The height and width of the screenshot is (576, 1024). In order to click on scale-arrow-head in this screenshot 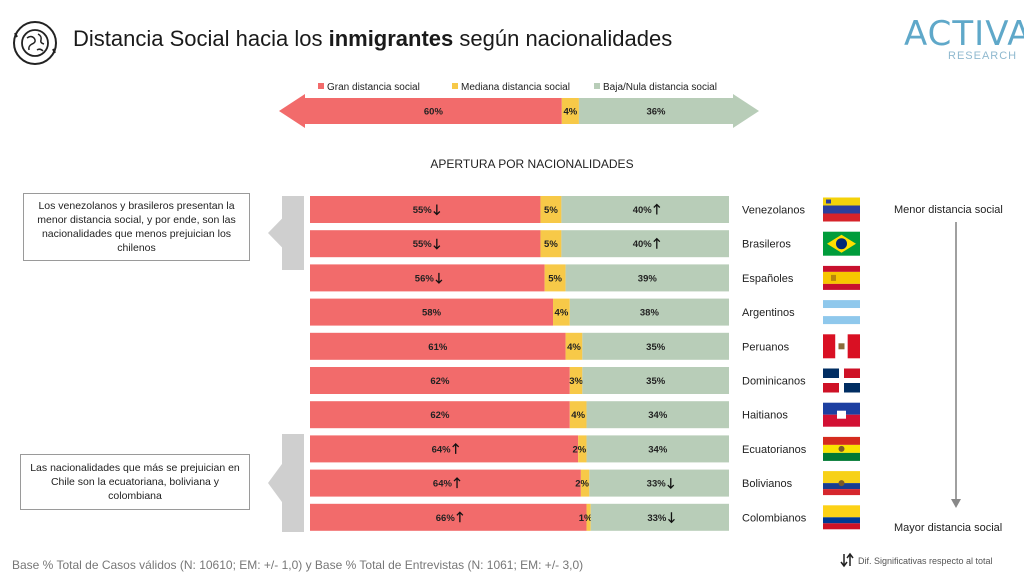, I will do `click(956, 503)`.